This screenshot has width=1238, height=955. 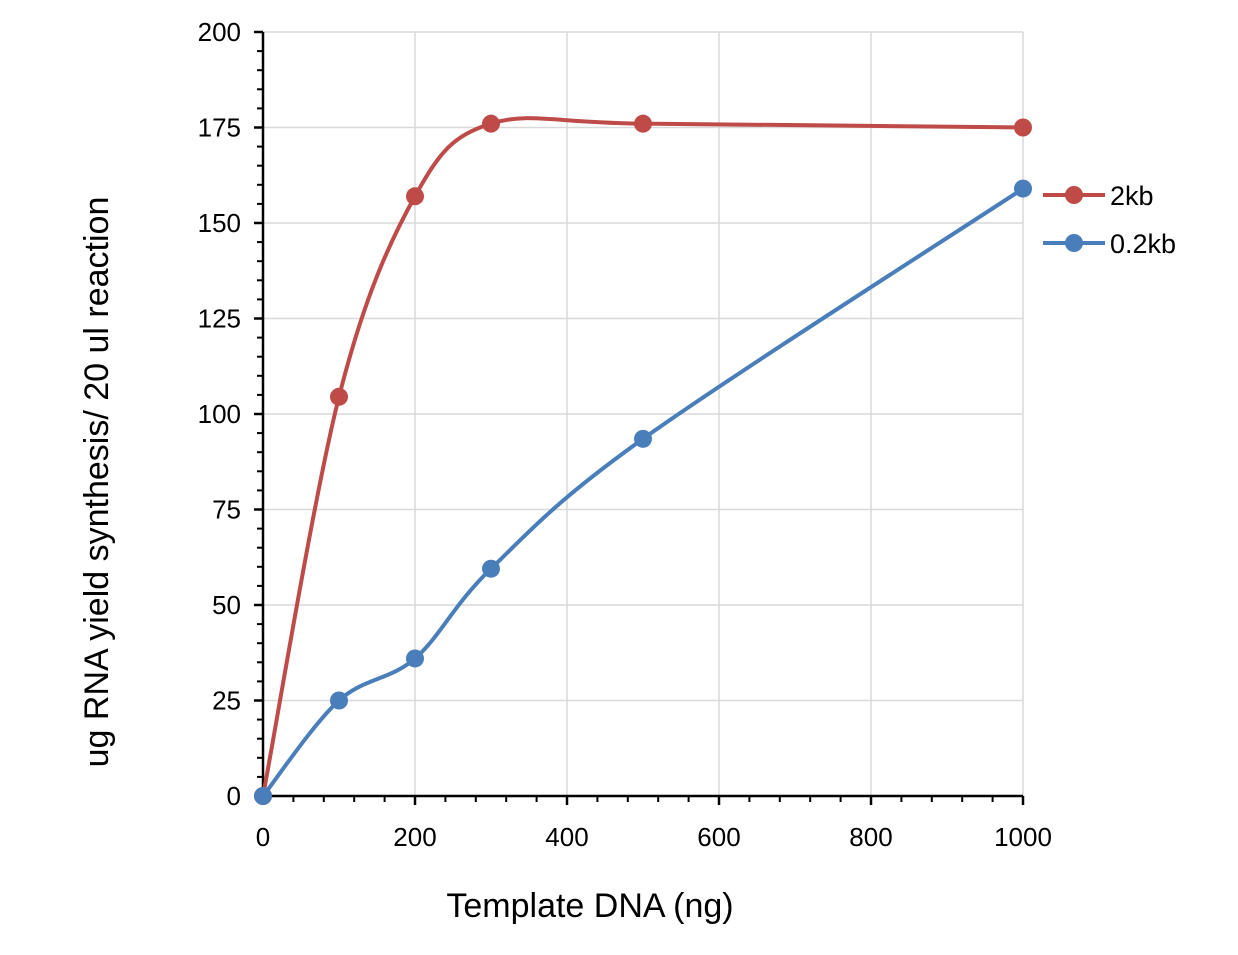 I want to click on y-tick-label: 125, so click(x=219, y=319).